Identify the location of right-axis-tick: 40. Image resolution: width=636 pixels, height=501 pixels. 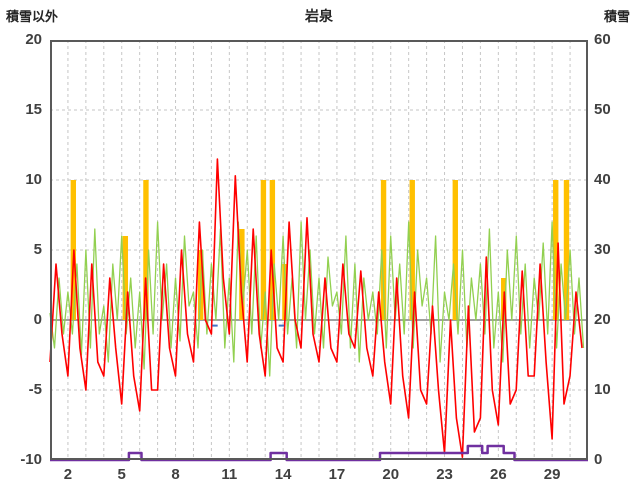
(602, 179).